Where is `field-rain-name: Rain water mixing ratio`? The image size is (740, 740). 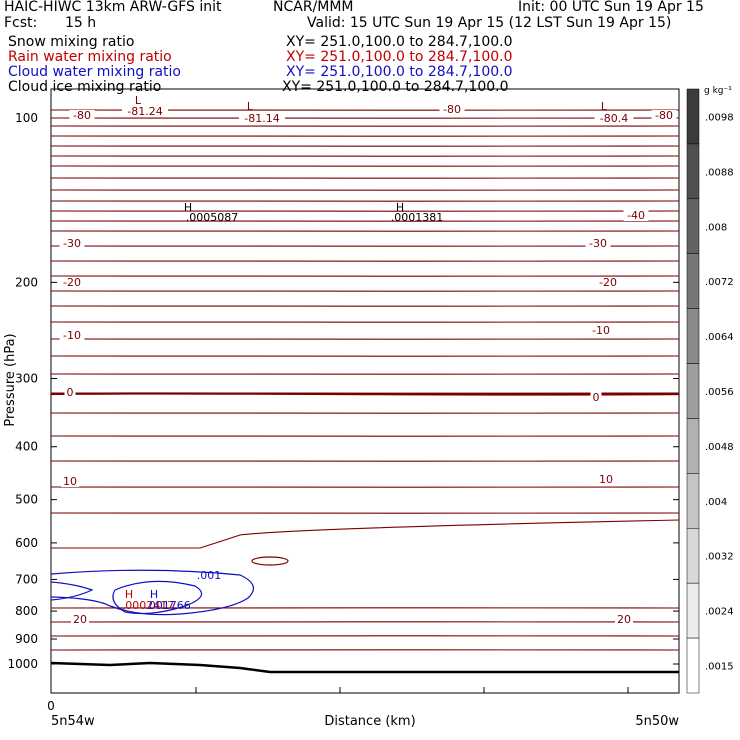
field-rain-name: Rain water mixing ratio is located at coordinates (90, 57).